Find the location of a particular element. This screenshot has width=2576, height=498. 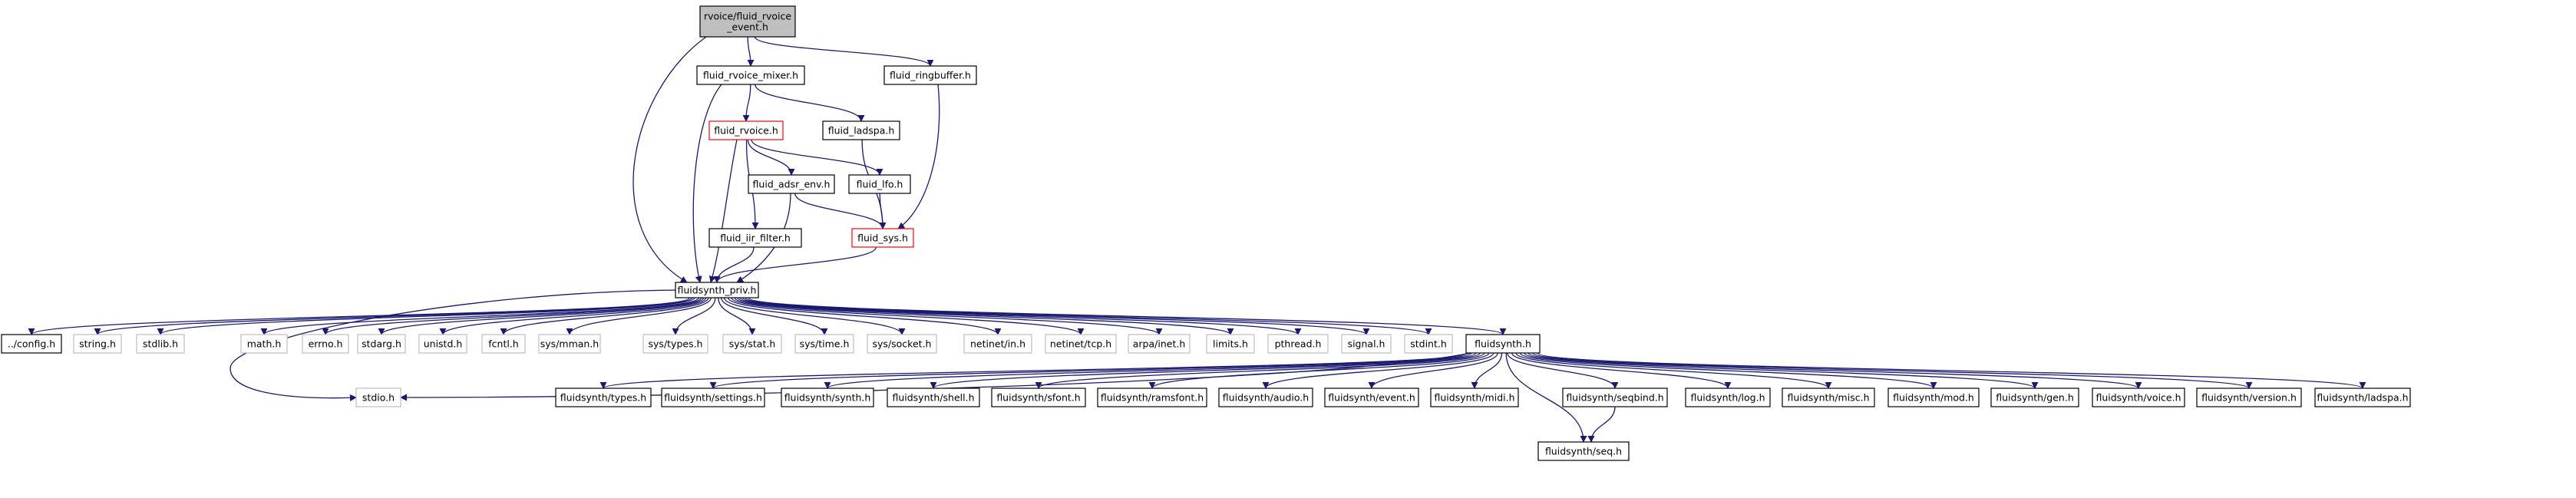

node-label: unistd.h is located at coordinates (443, 344).